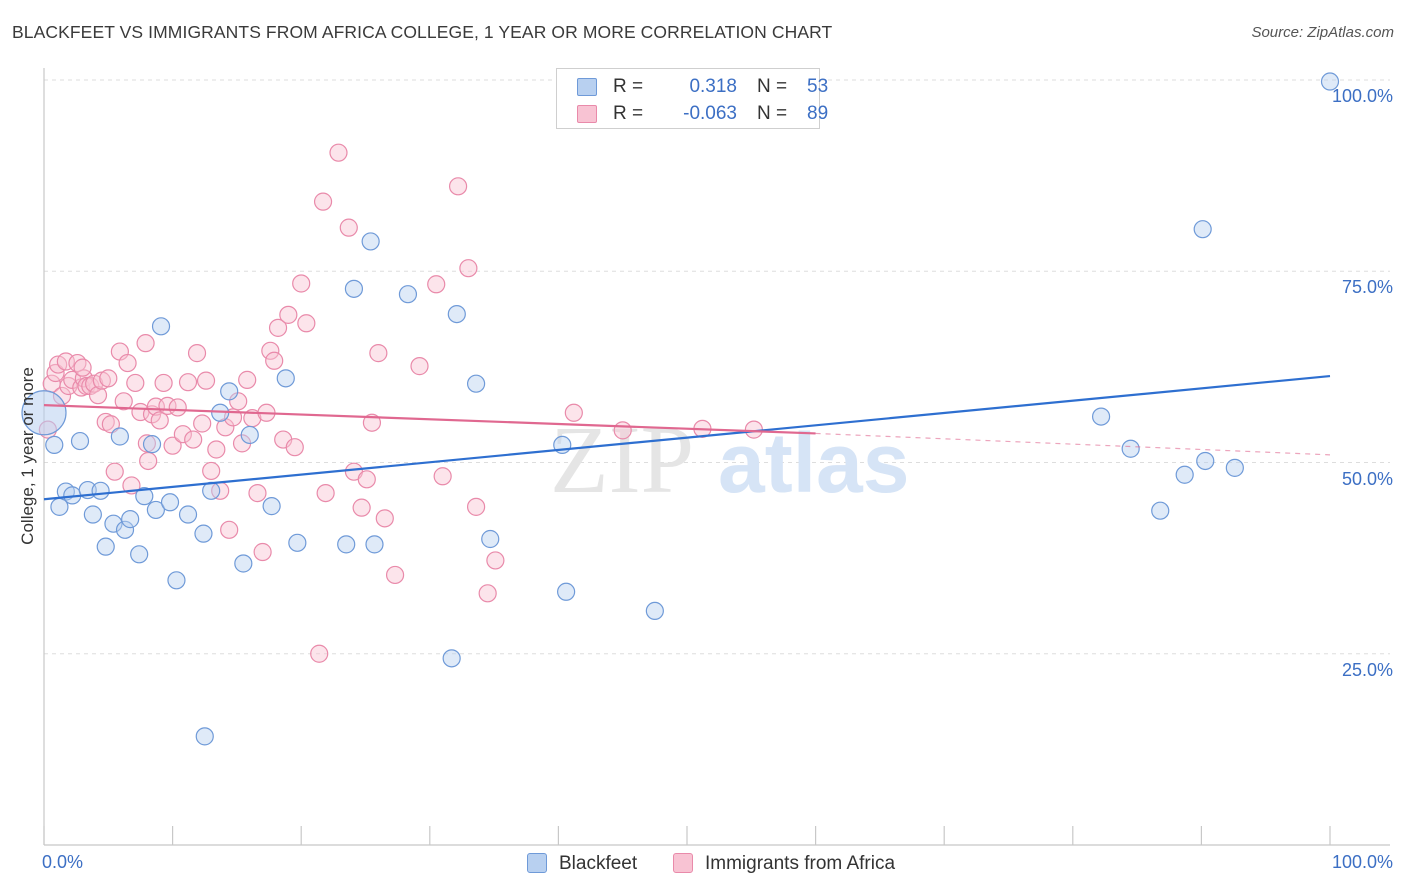 This screenshot has width=1406, height=892. Describe the element at coordinates (1362, 862) in the screenshot. I see `x-tick-label: 100.0%` at that location.